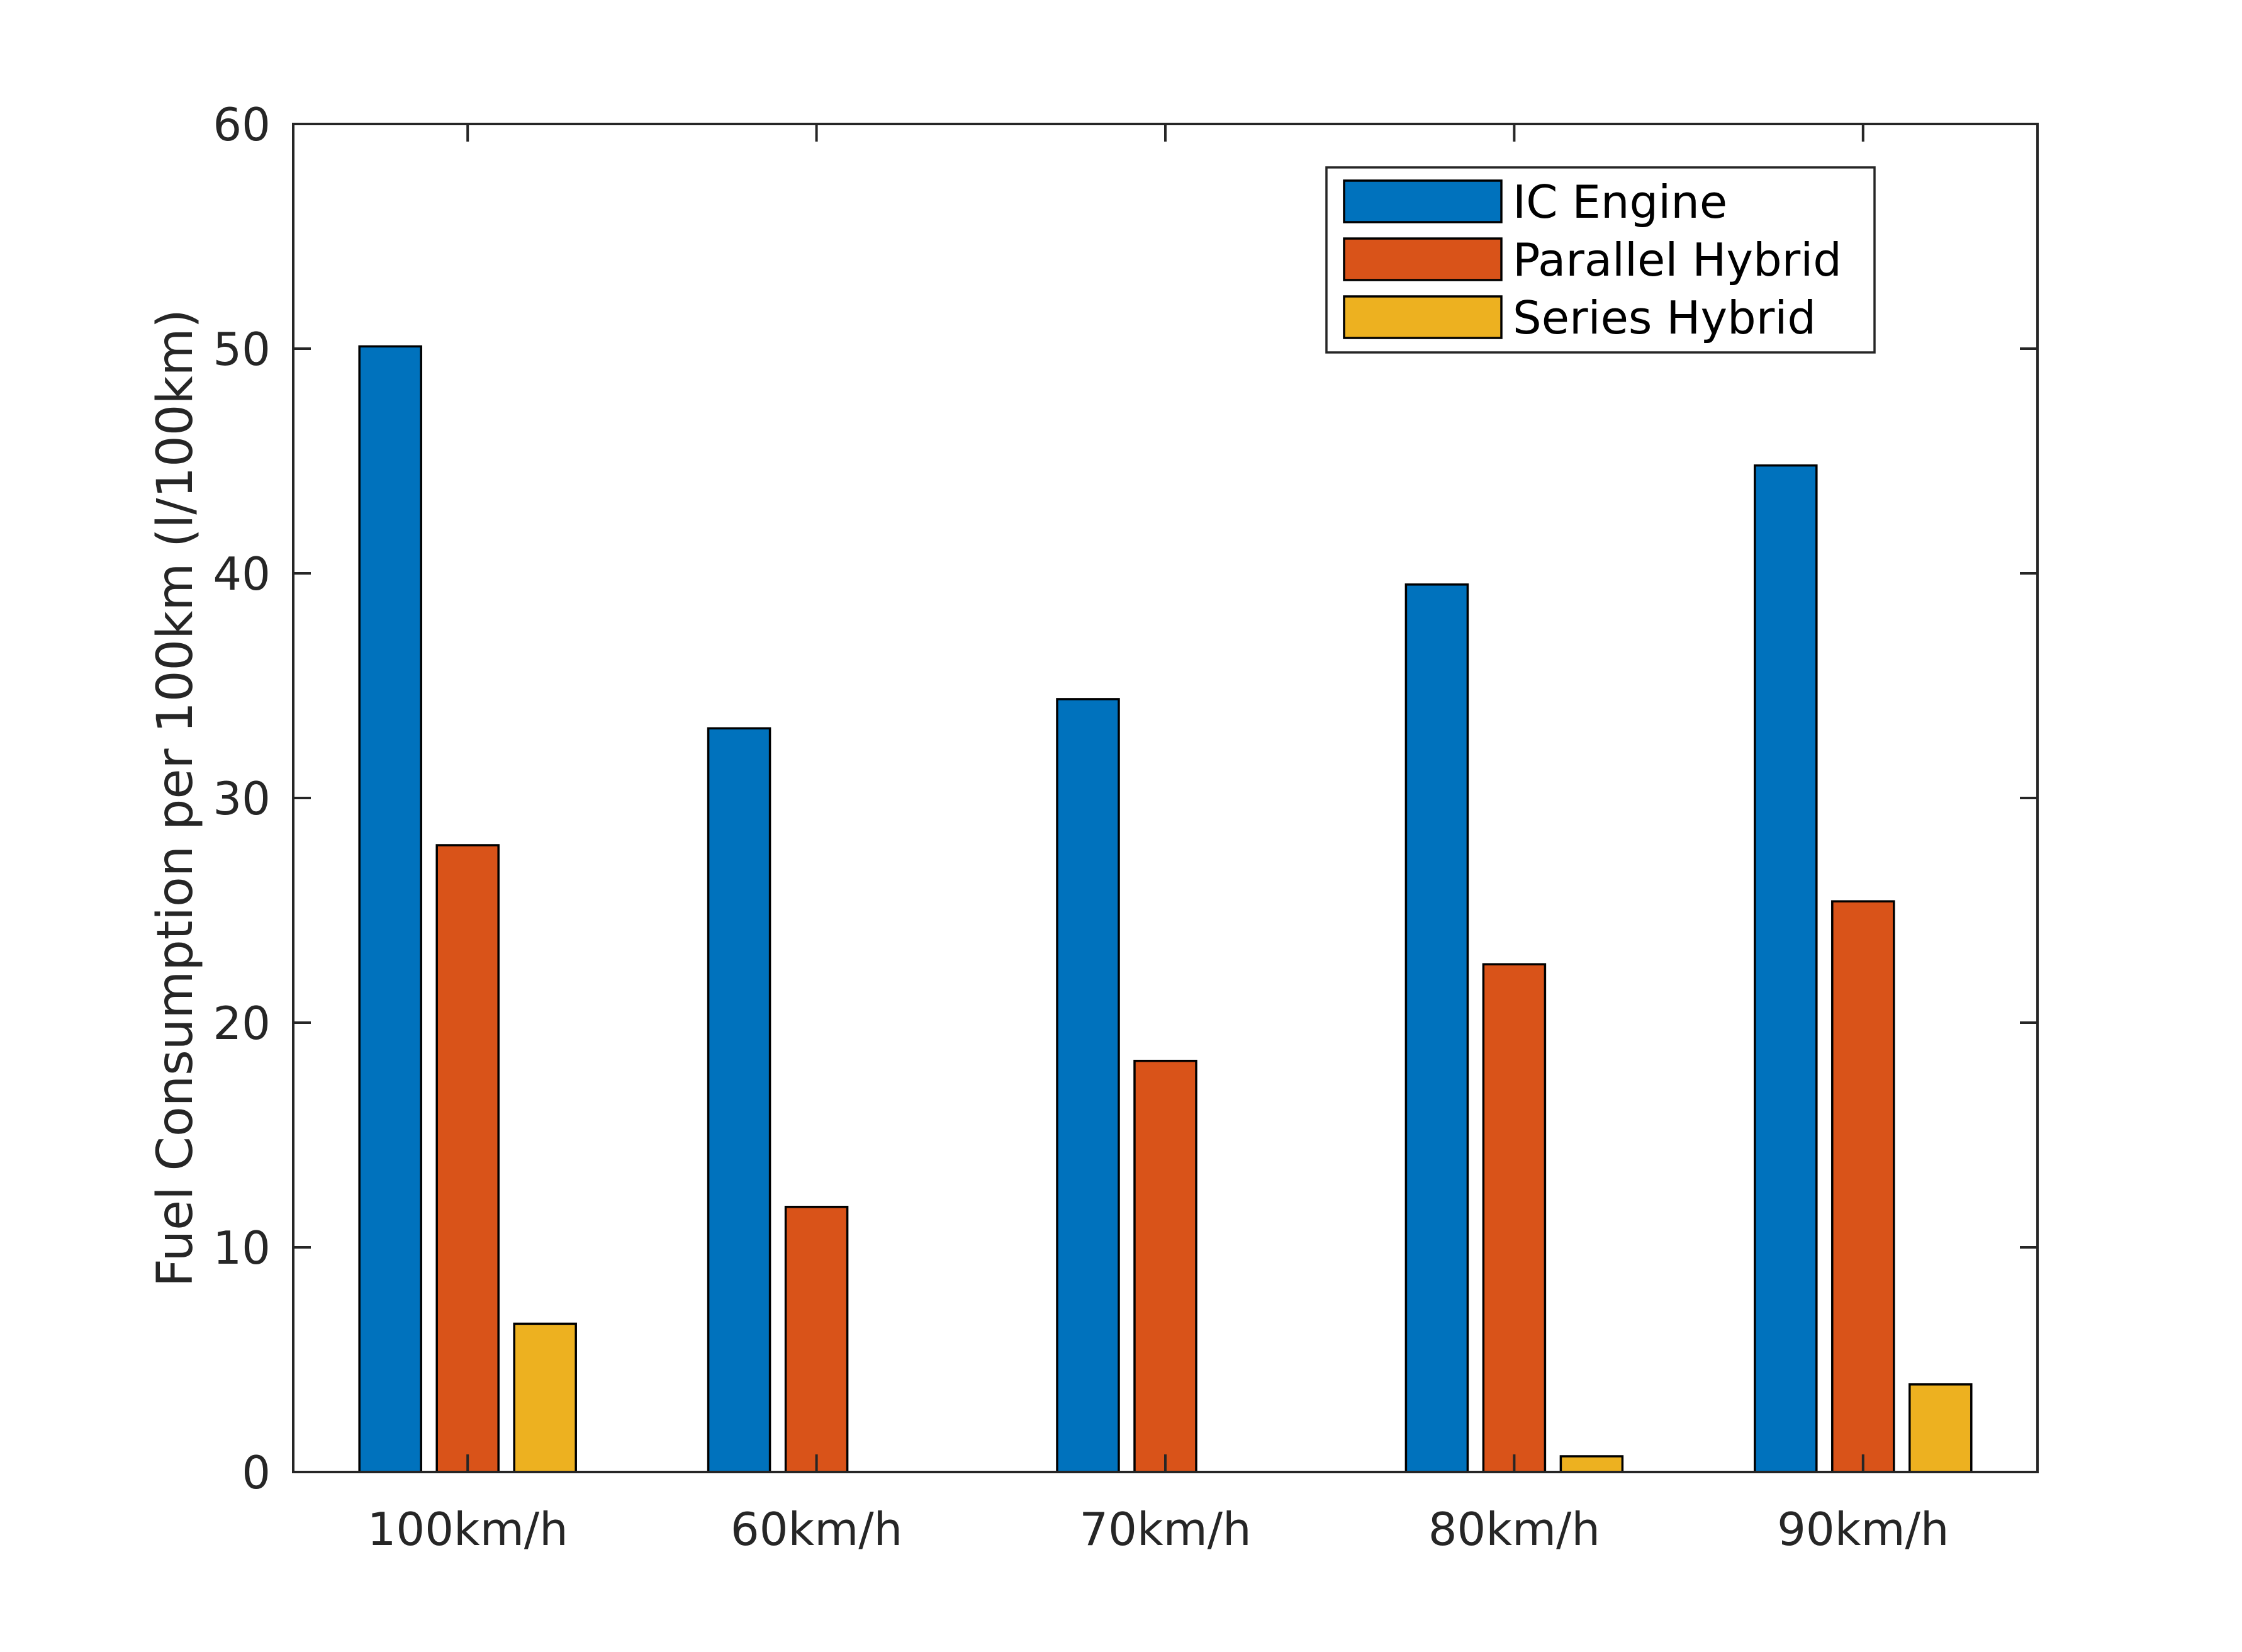 The image size is (2242, 1652). I want to click on y-axis-label: Fuel Consumption per 100km (l/100km), so click(175, 798).